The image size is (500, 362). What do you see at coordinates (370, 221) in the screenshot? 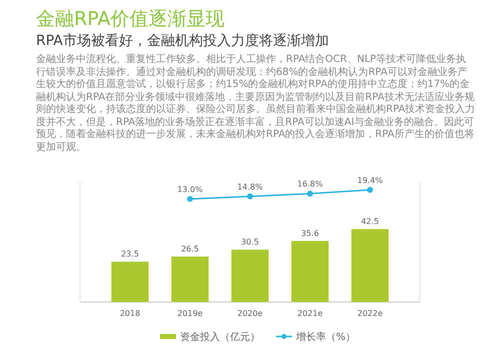
I see `data-label: 42.5` at bounding box center [370, 221].